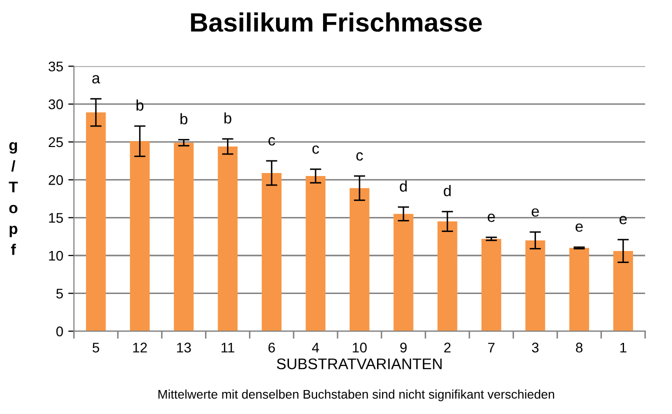  Describe the element at coordinates (535, 347) in the screenshot. I see `x-tick-label: 3` at that location.